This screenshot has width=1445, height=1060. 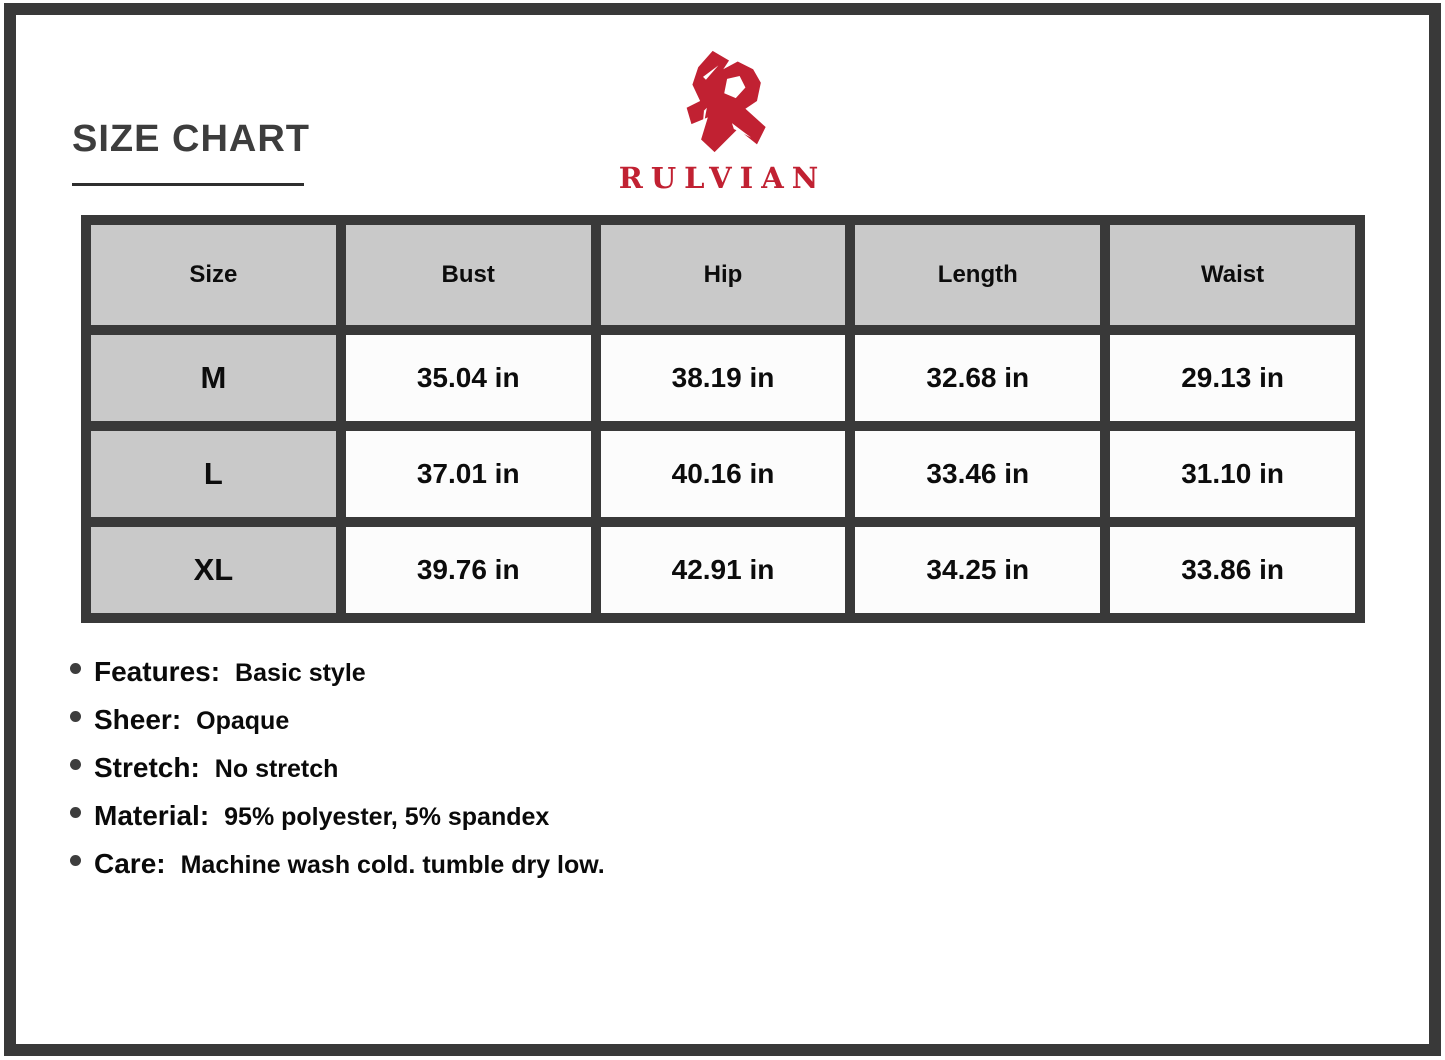 I want to click on size-label-cell: M, so click(x=213, y=378).